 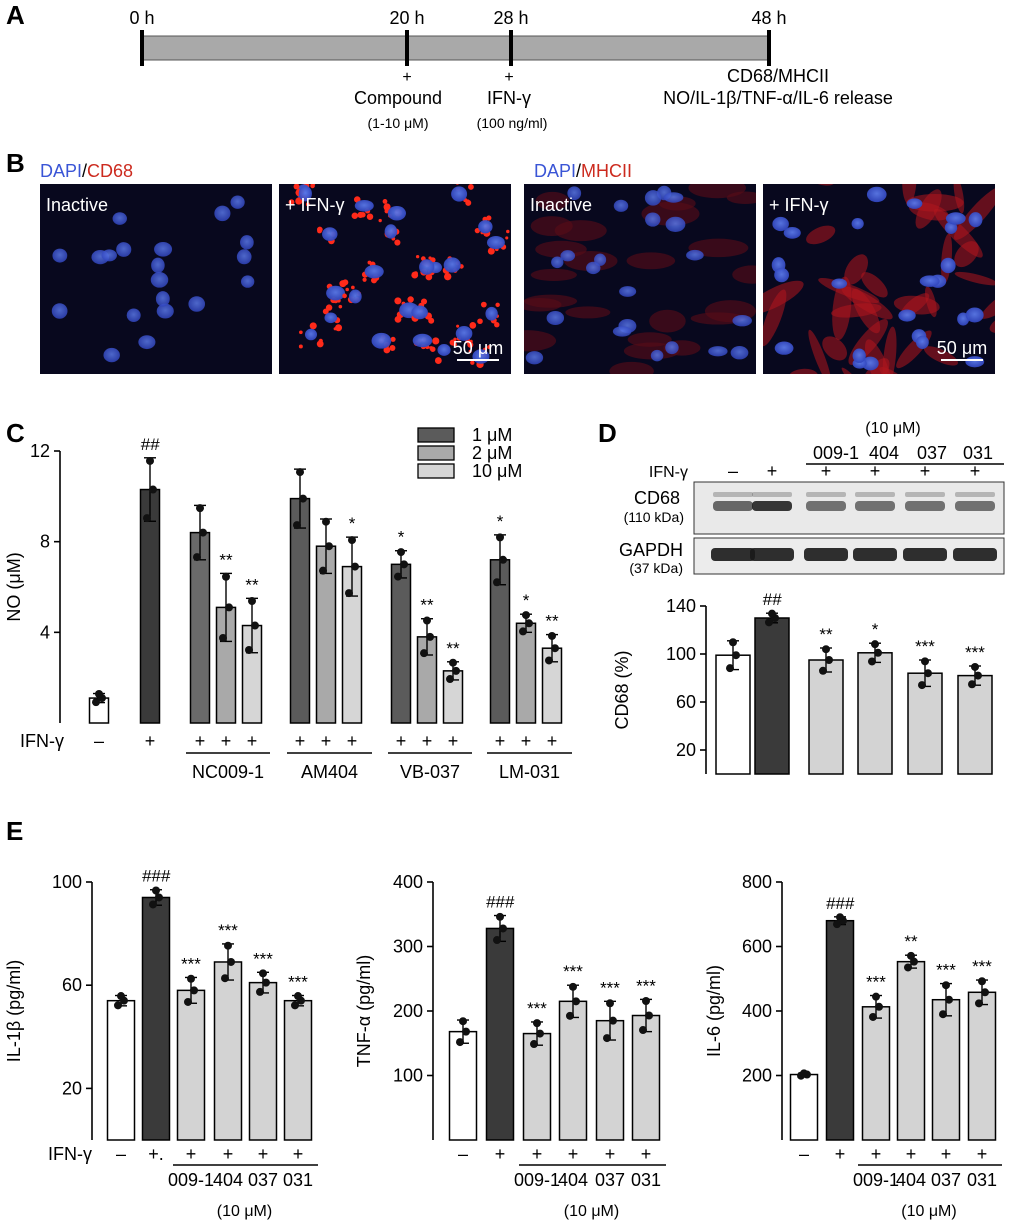 I want to click on compound-label: 009-1, so click(x=537, y=1180).